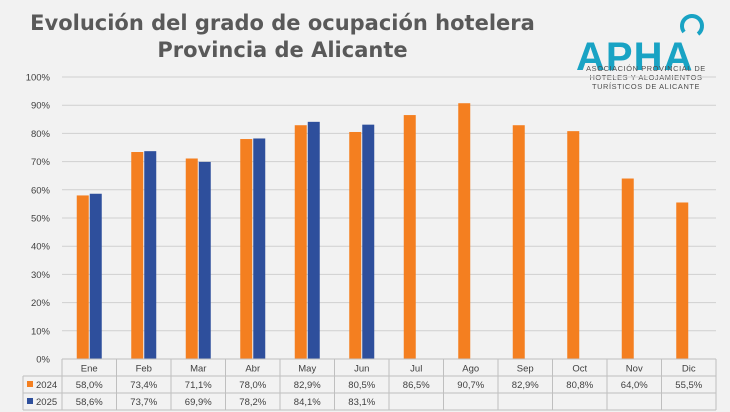 The image size is (730, 412). Describe the element at coordinates (525, 369) in the screenshot. I see `x-tick-label: Sep` at that location.